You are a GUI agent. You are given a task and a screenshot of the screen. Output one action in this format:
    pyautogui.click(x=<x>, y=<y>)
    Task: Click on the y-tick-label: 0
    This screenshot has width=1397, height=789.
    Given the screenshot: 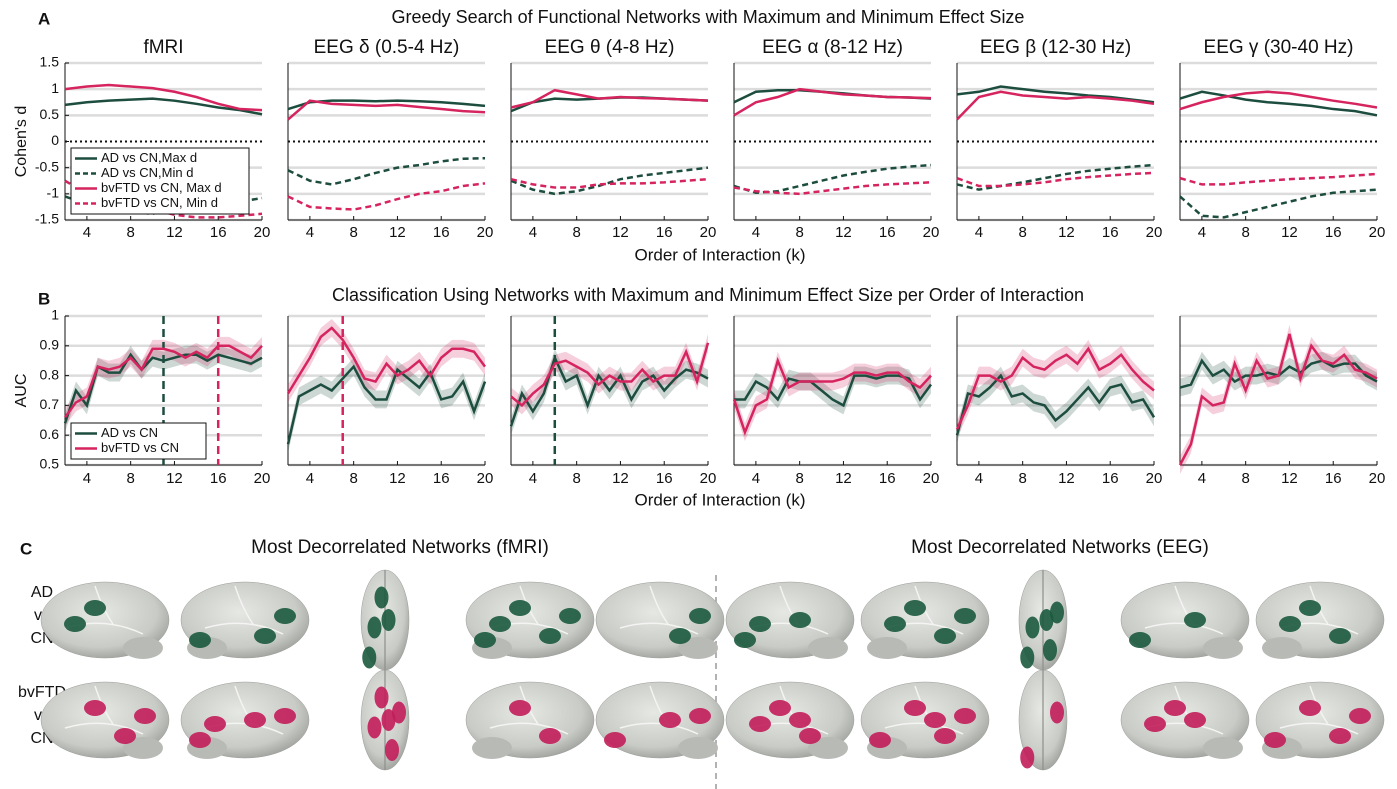 What is the action you would take?
    pyautogui.click(x=55, y=140)
    